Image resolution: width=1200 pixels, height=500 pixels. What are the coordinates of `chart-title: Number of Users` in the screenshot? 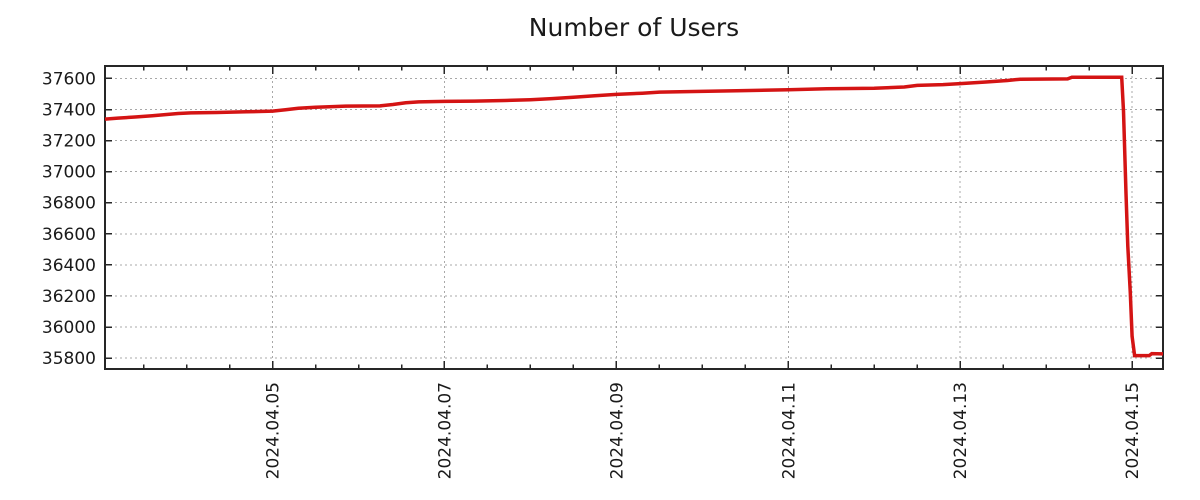 It's located at (634, 27).